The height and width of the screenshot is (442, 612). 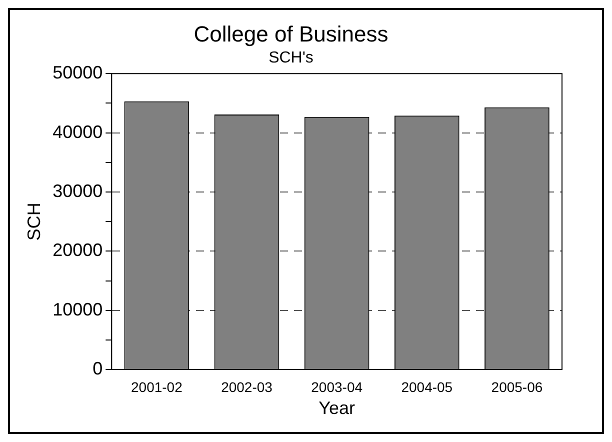 What do you see at coordinates (156, 386) in the screenshot?
I see `x-tick-label: 2001-02` at bounding box center [156, 386].